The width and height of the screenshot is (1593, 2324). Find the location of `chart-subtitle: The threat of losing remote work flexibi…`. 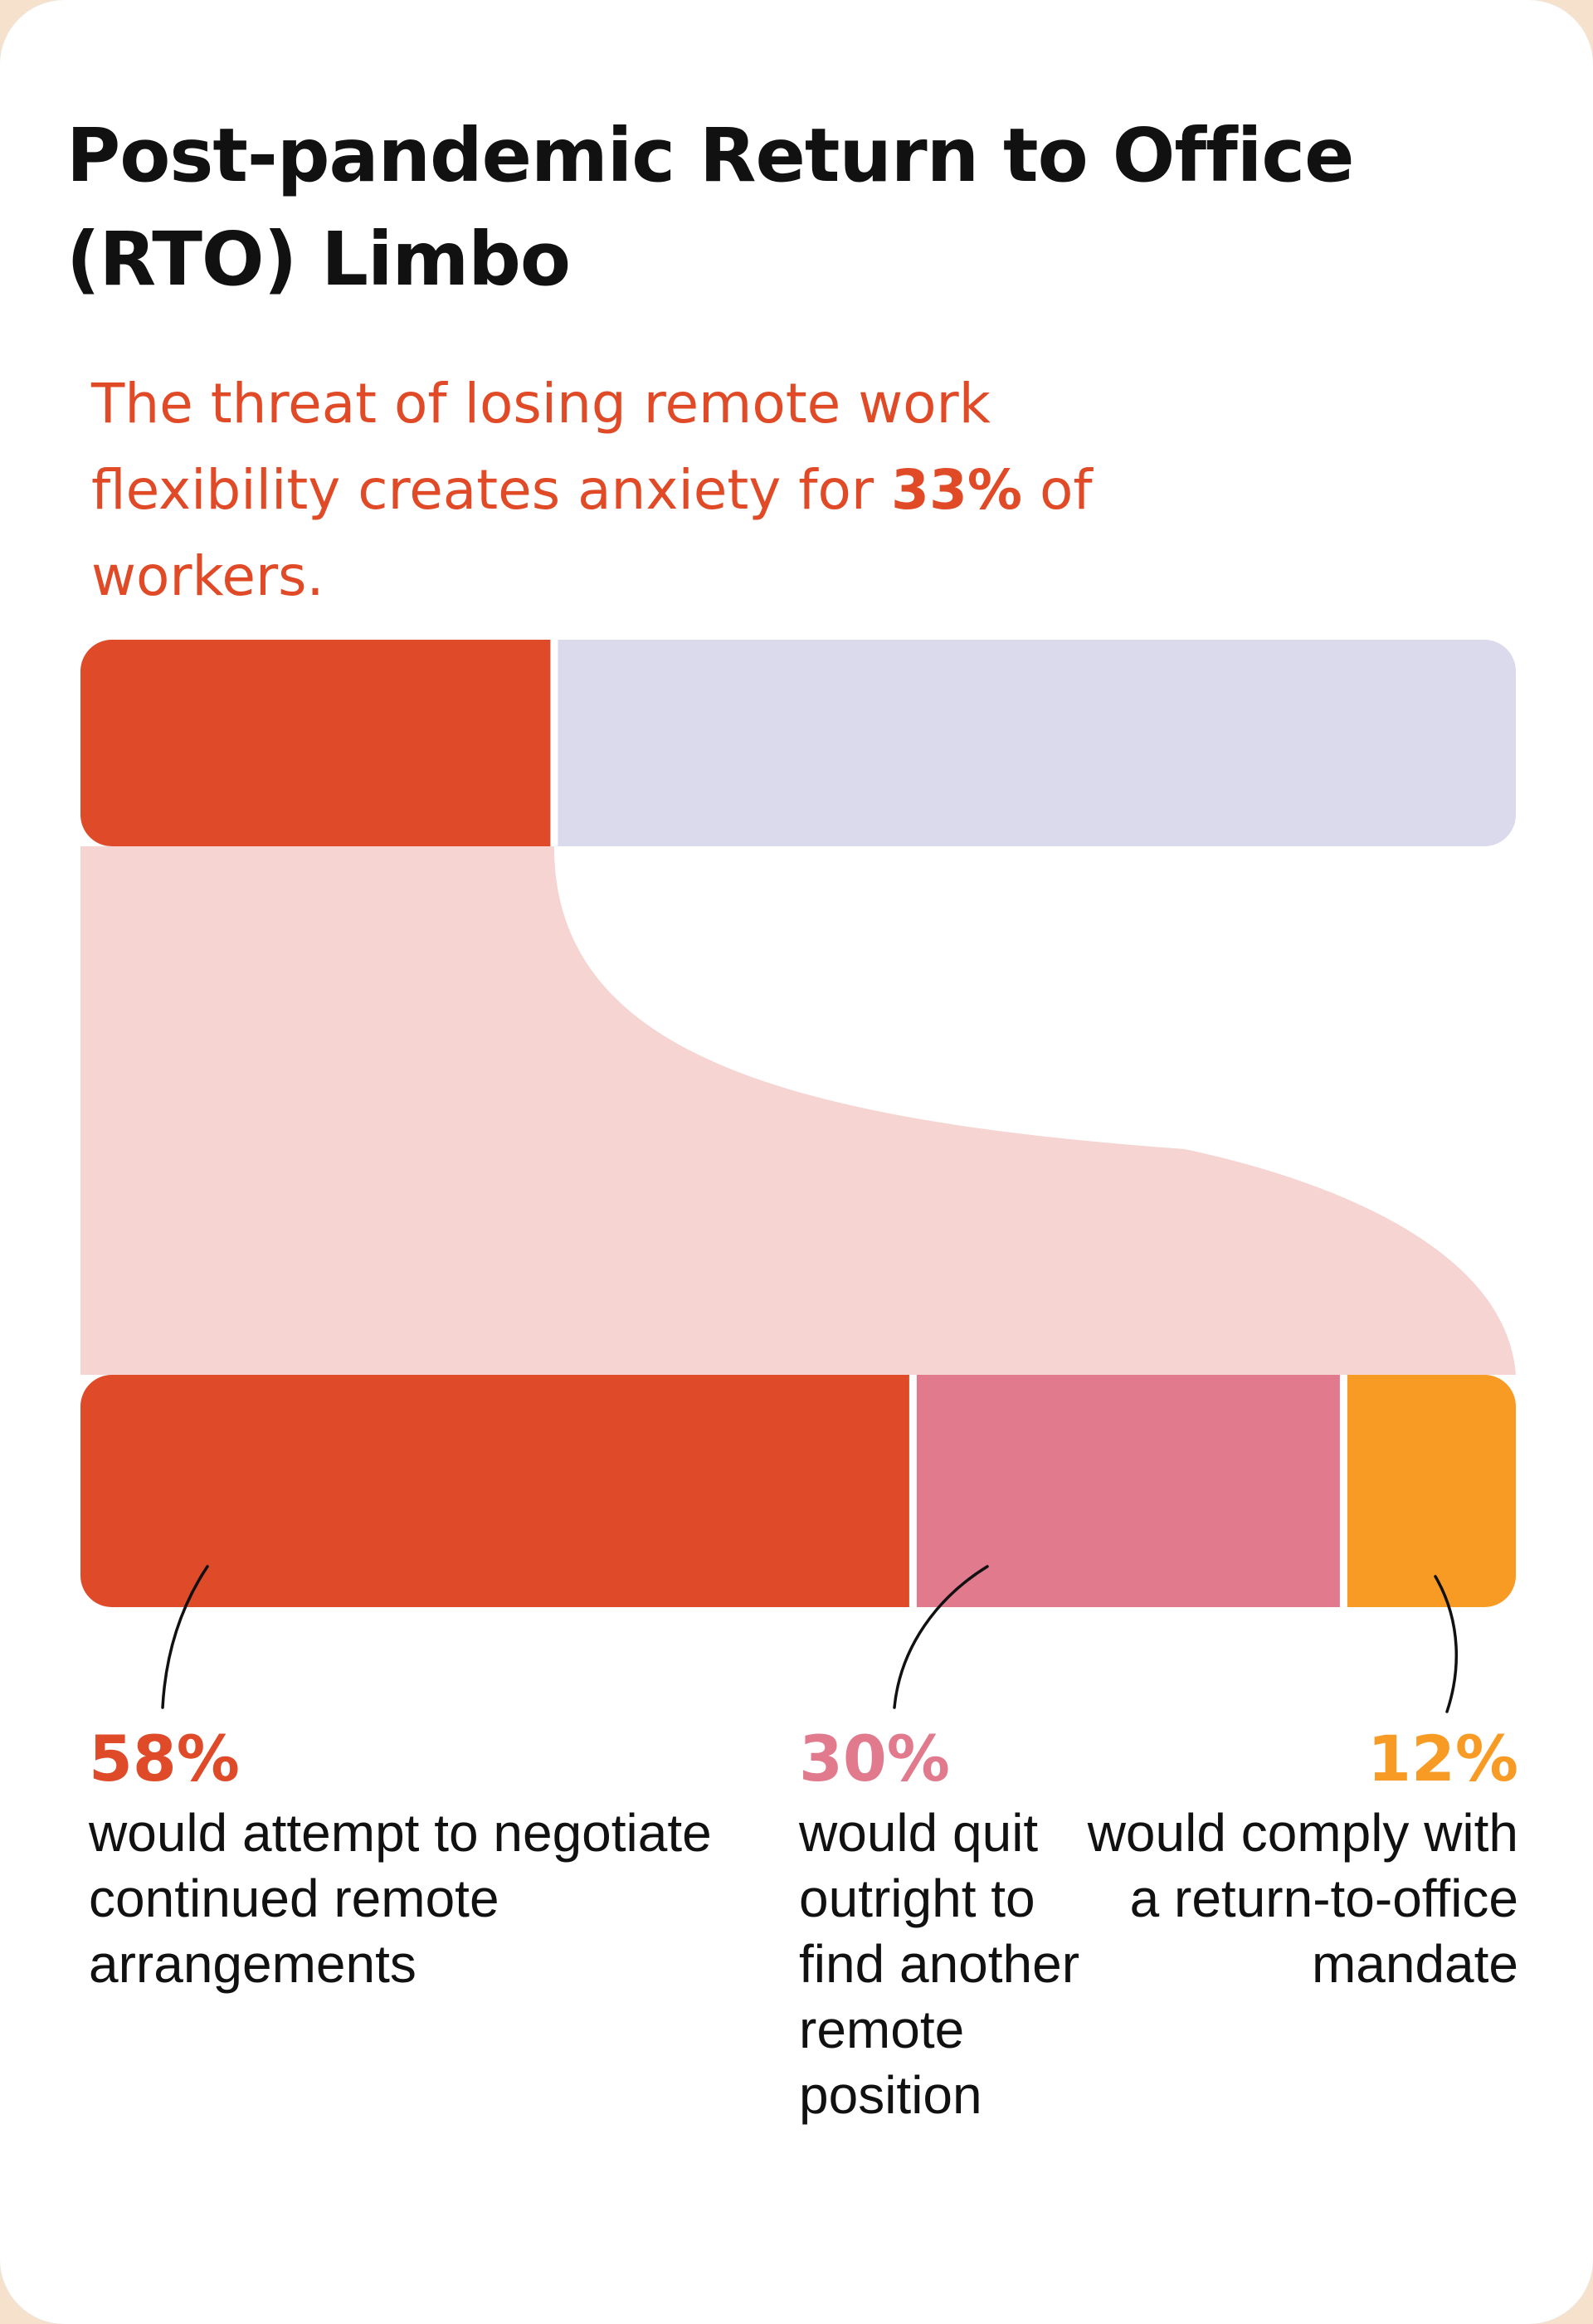

chart-subtitle: The threat of losing remote work flexibi… is located at coordinates (630, 490).